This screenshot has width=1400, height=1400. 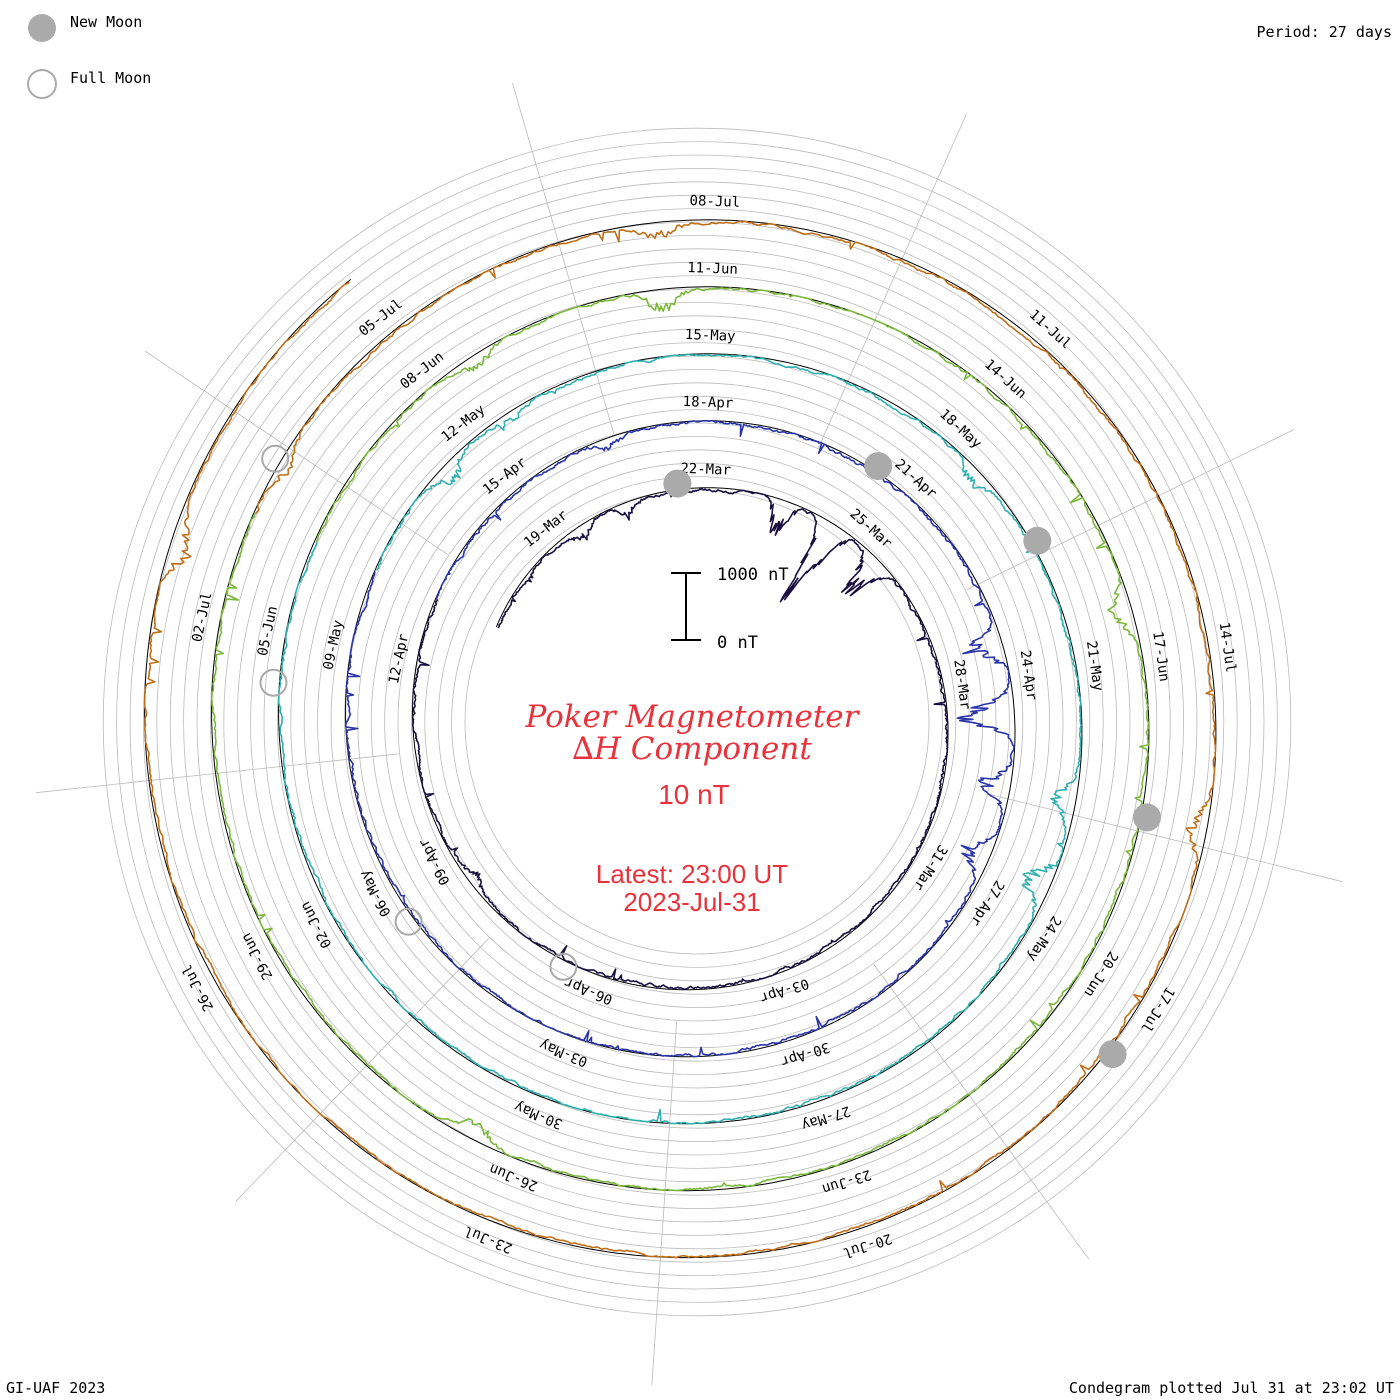 What do you see at coordinates (692, 749) in the screenshot?
I see `chart-subtitle: ∆H Component` at bounding box center [692, 749].